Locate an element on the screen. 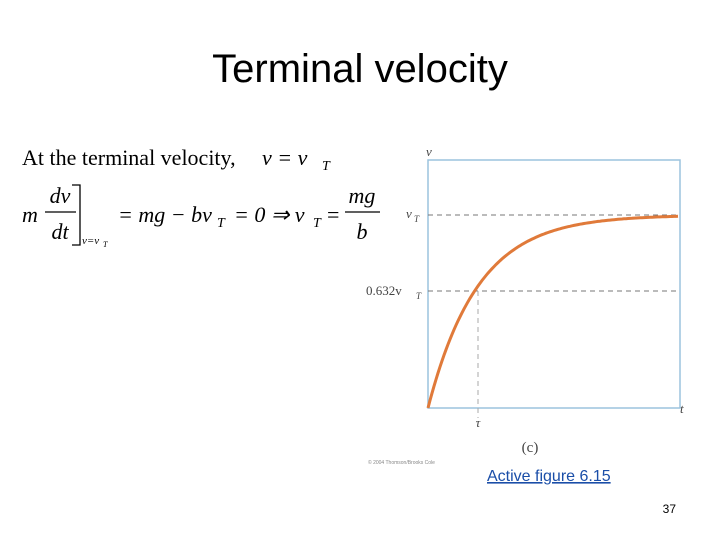 Image resolution: width=720 pixels, height=540 pixels. lhs-num: dv is located at coordinates (60, 195).